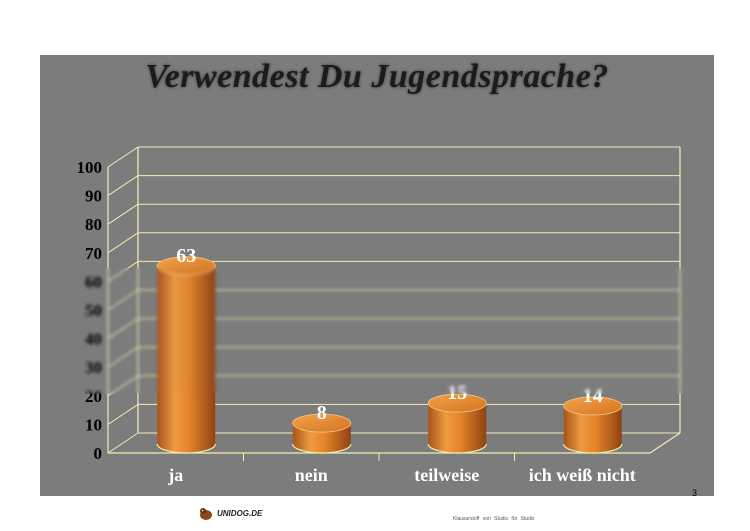  Describe the element at coordinates (593, 396) in the screenshot. I see `data-label: 14` at that location.